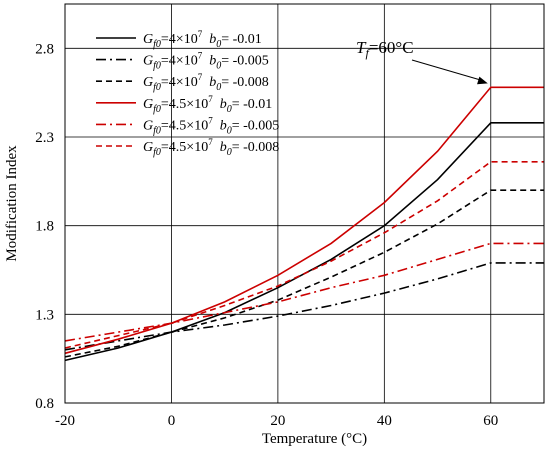 Image resolution: width=550 pixels, height=451 pixels. Describe the element at coordinates (314, 439) in the screenshot. I see `x-axis-label: Temperature (°C)` at that location.